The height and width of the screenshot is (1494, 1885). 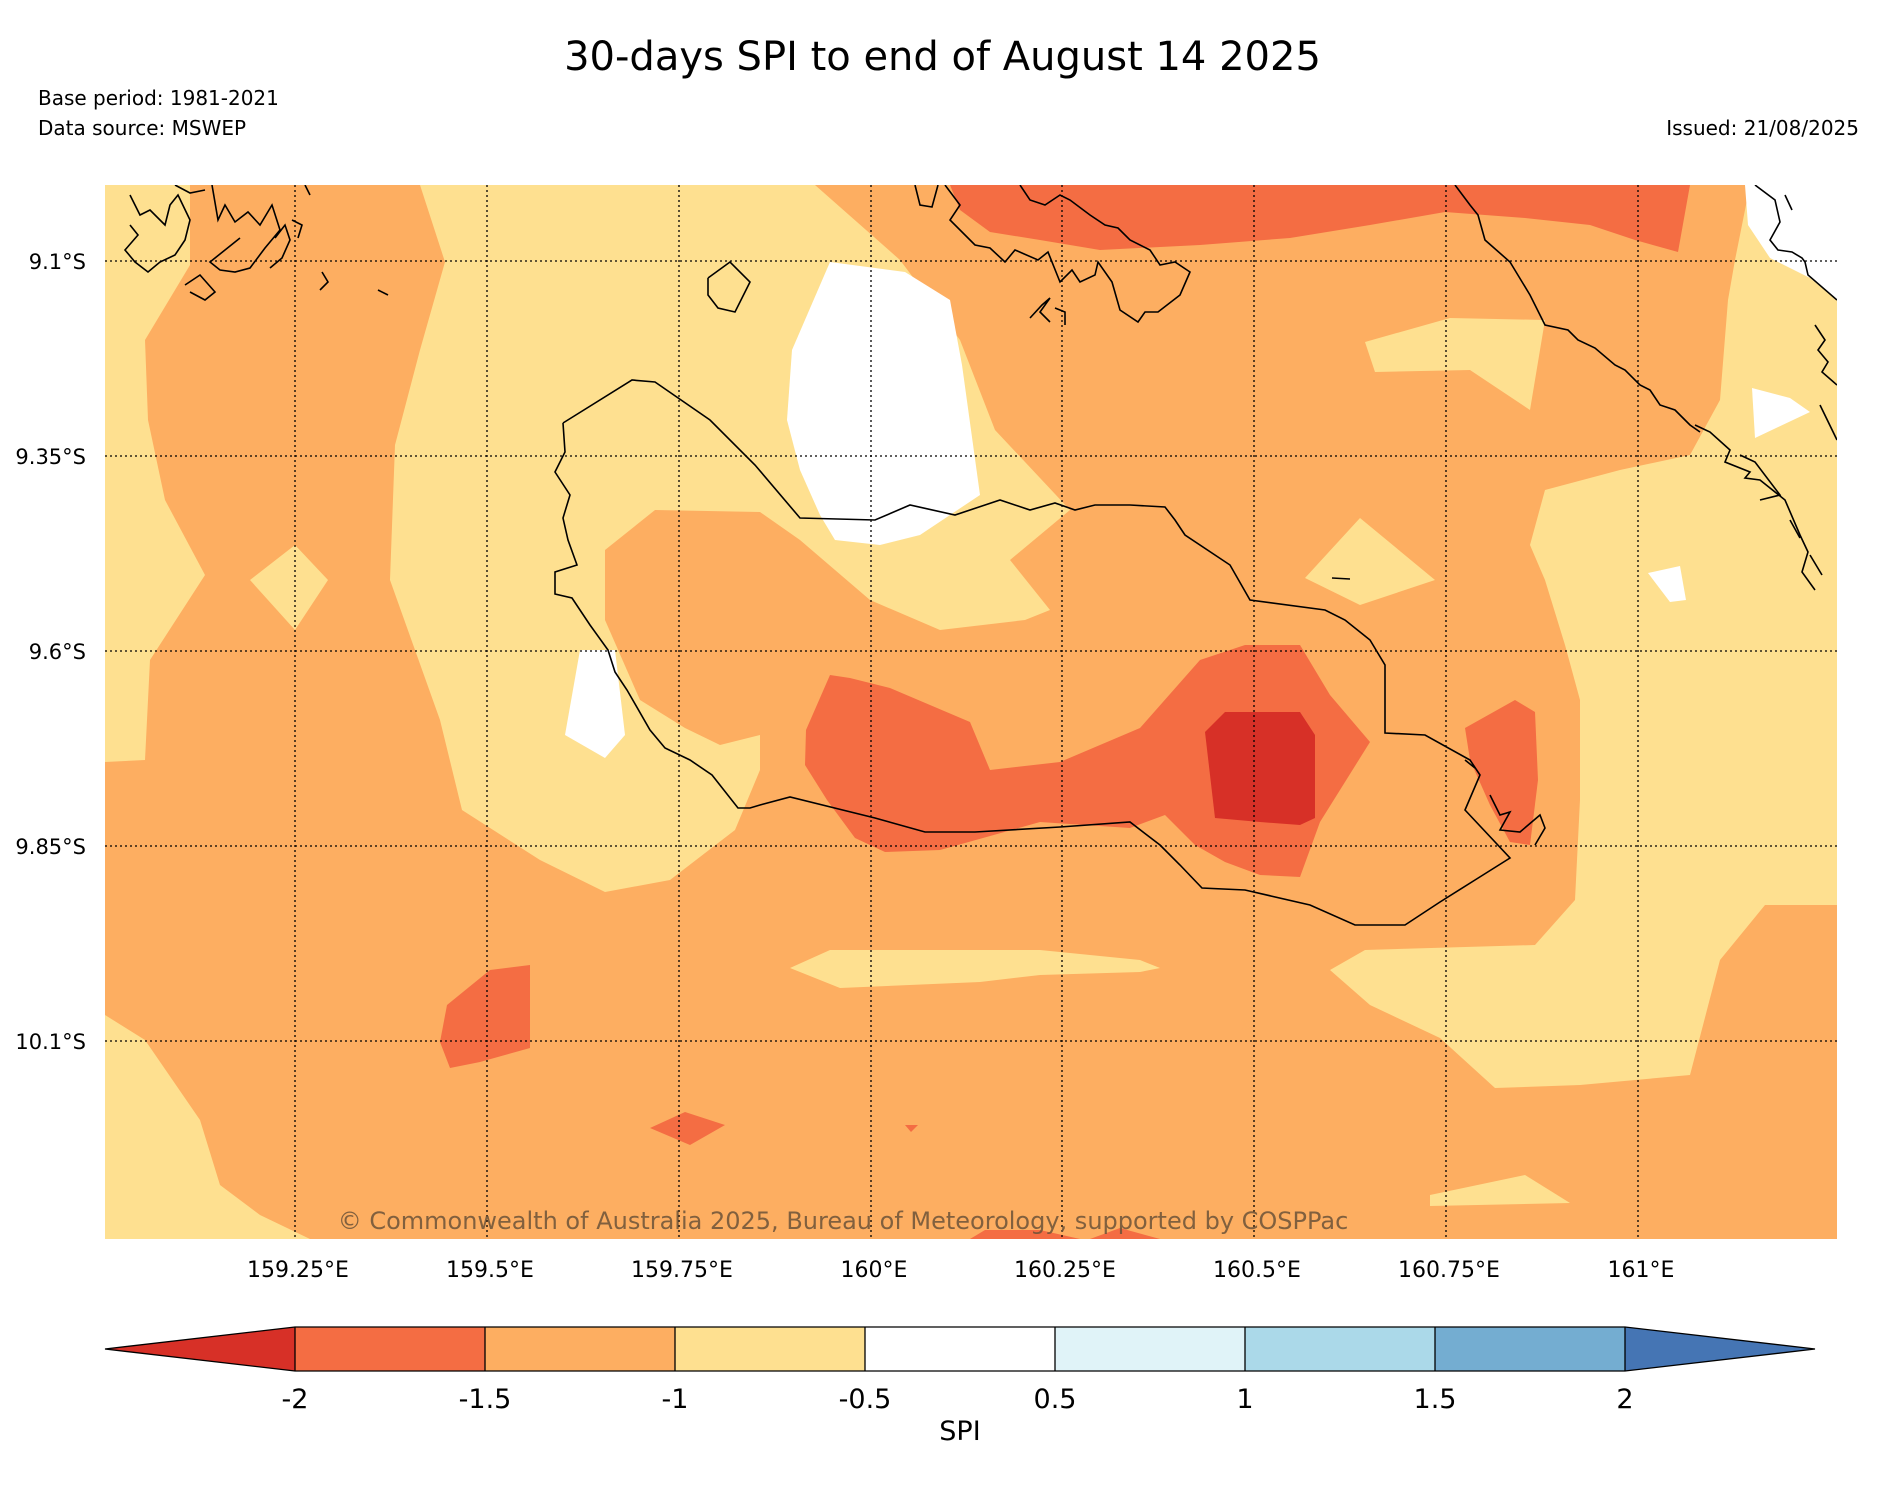 What do you see at coordinates (158, 98) in the screenshot?
I see `base-period-note: Base period: 1981-2021` at bounding box center [158, 98].